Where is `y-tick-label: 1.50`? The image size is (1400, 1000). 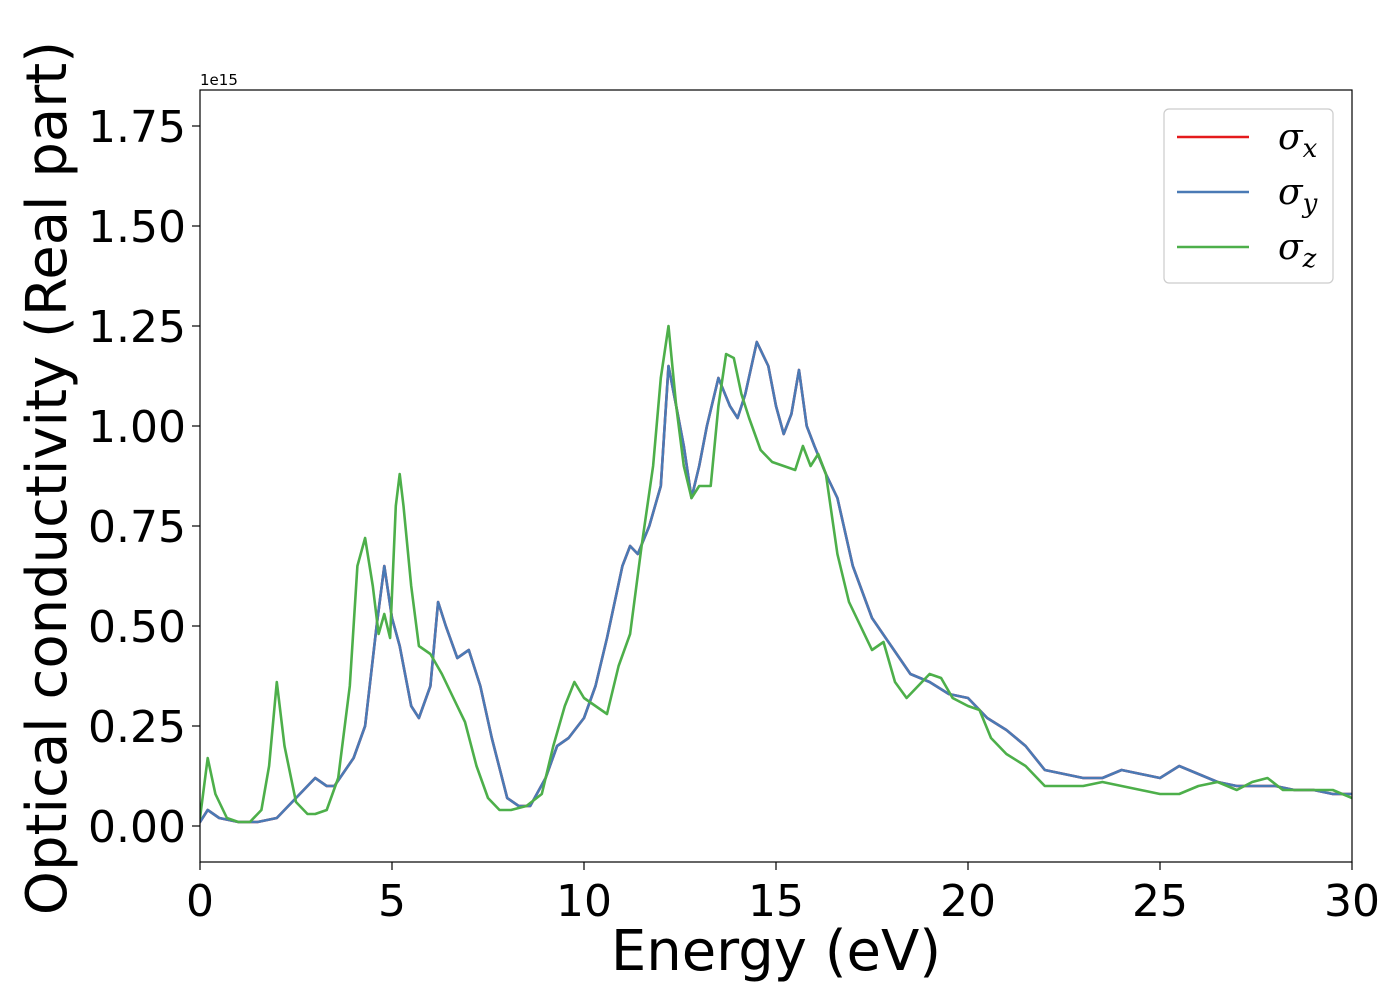 y-tick-label: 1.50 is located at coordinates (137, 227).